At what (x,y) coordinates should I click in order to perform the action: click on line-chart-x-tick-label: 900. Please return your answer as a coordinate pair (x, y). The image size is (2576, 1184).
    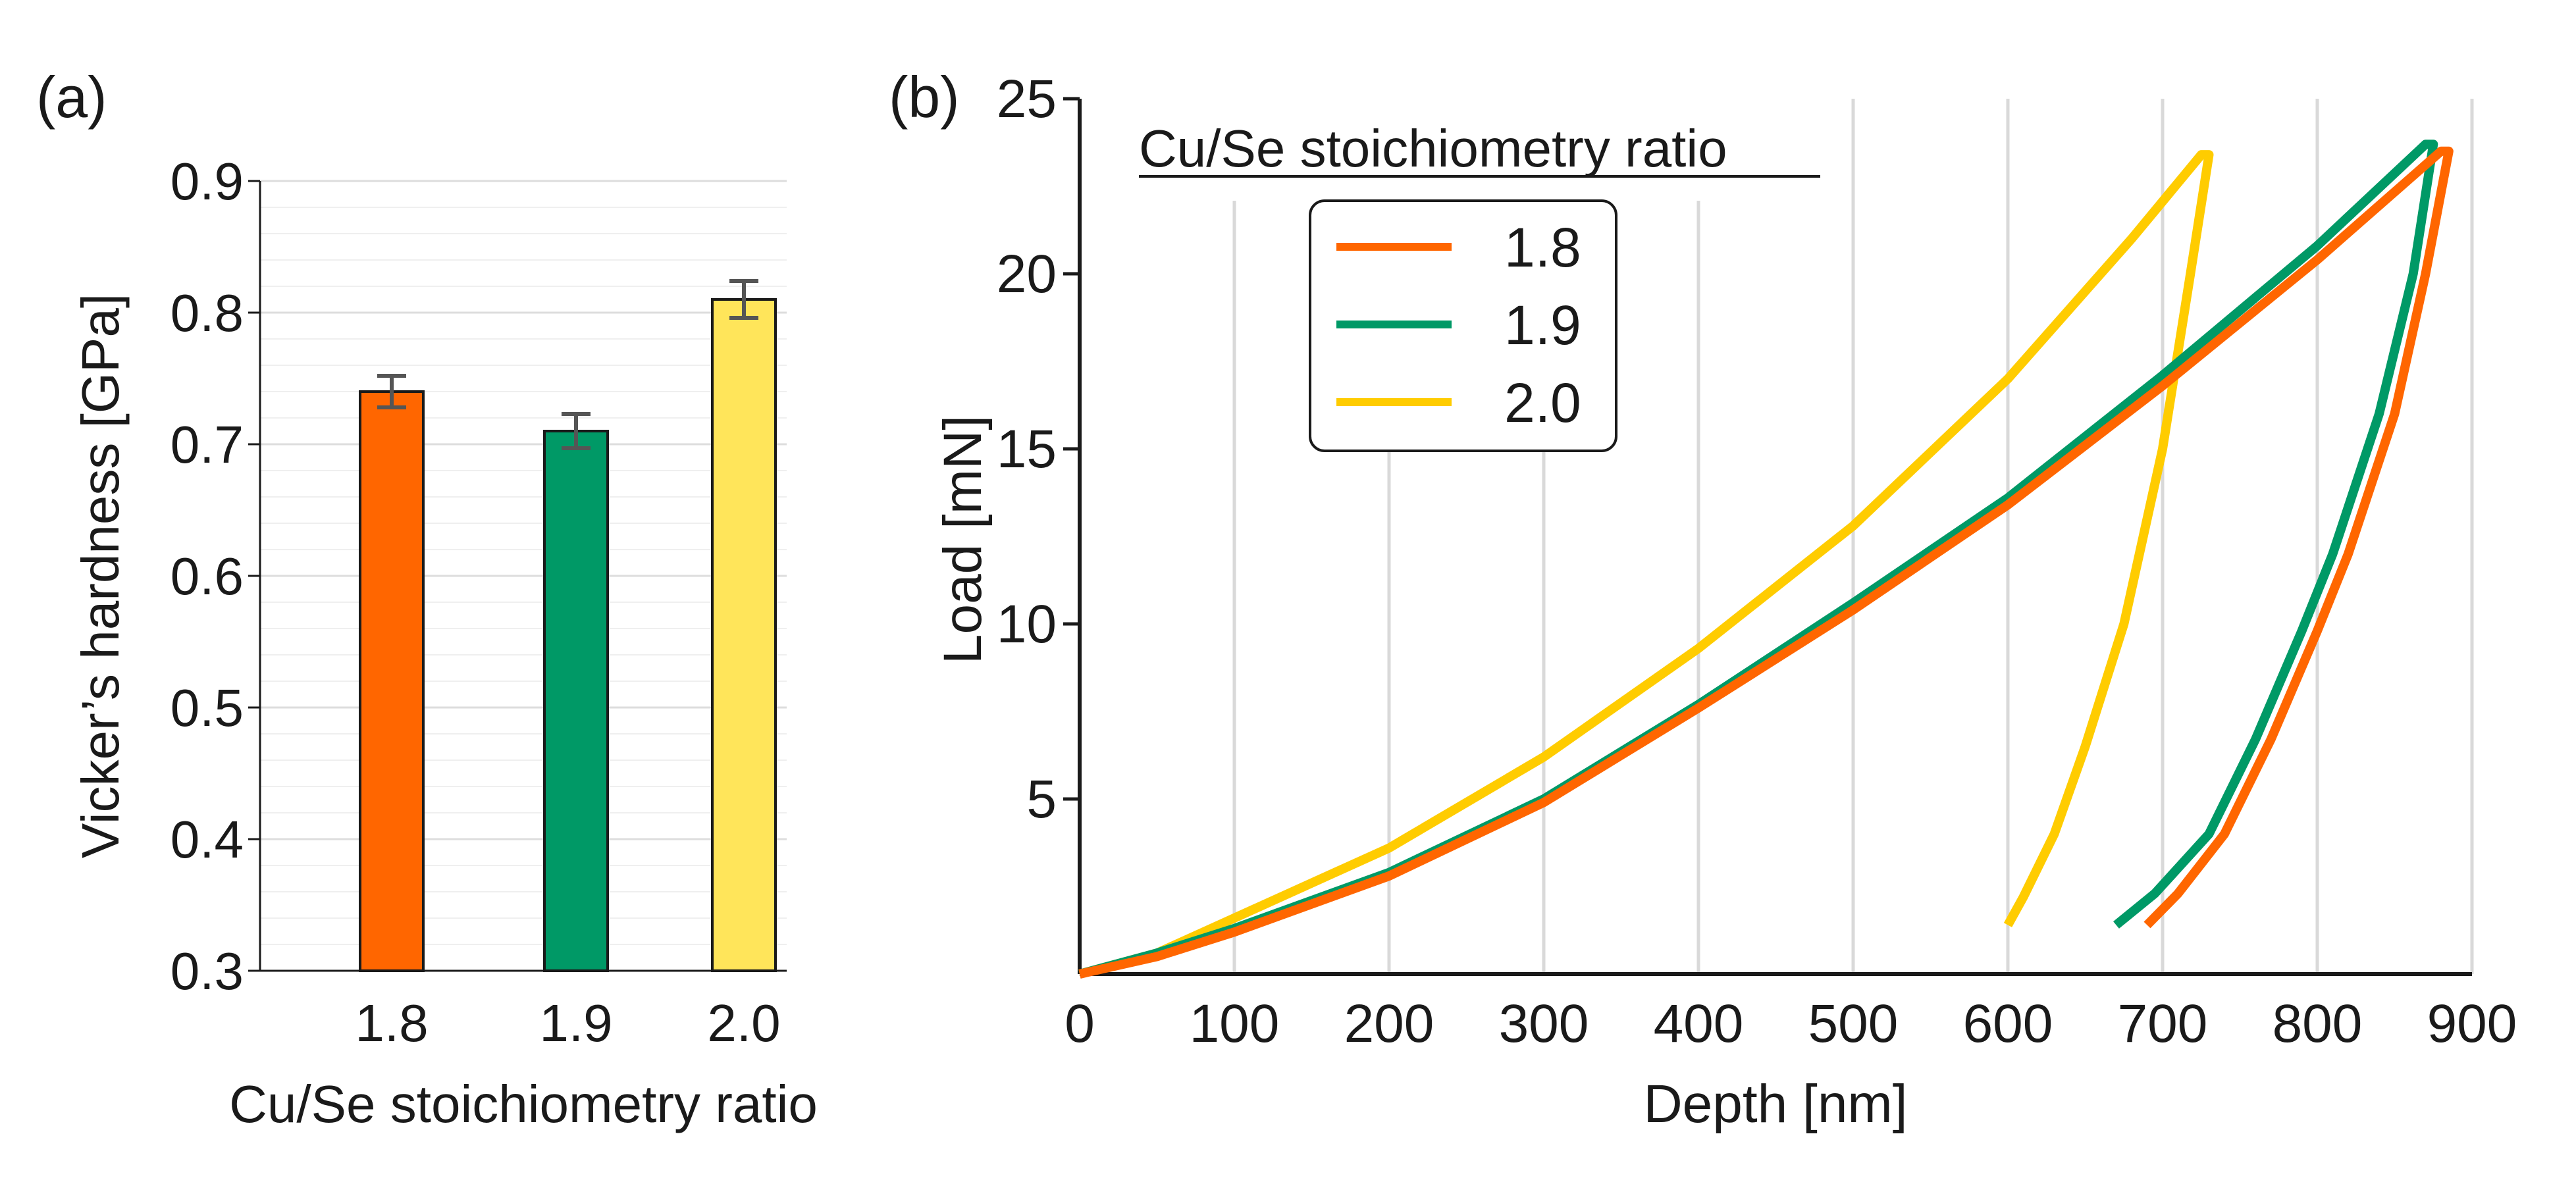
    Looking at the image, I should click on (2472, 1024).